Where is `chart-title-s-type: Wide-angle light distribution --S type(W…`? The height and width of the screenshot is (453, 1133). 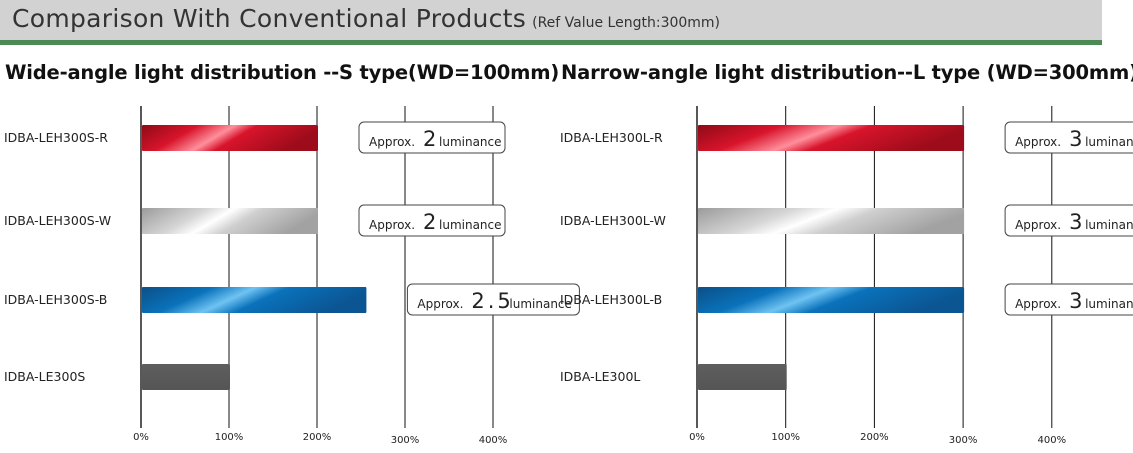 chart-title-s-type: Wide-angle light distribution --S type(W… is located at coordinates (282, 72).